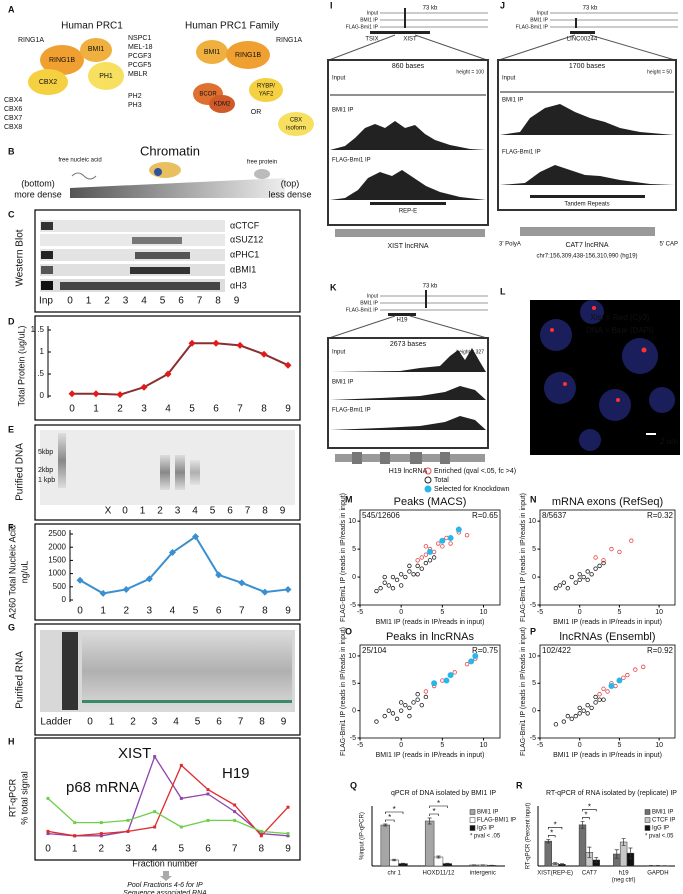  Describe the element at coordinates (289, 40) in the screenshot. I see `label: RING1A` at that location.